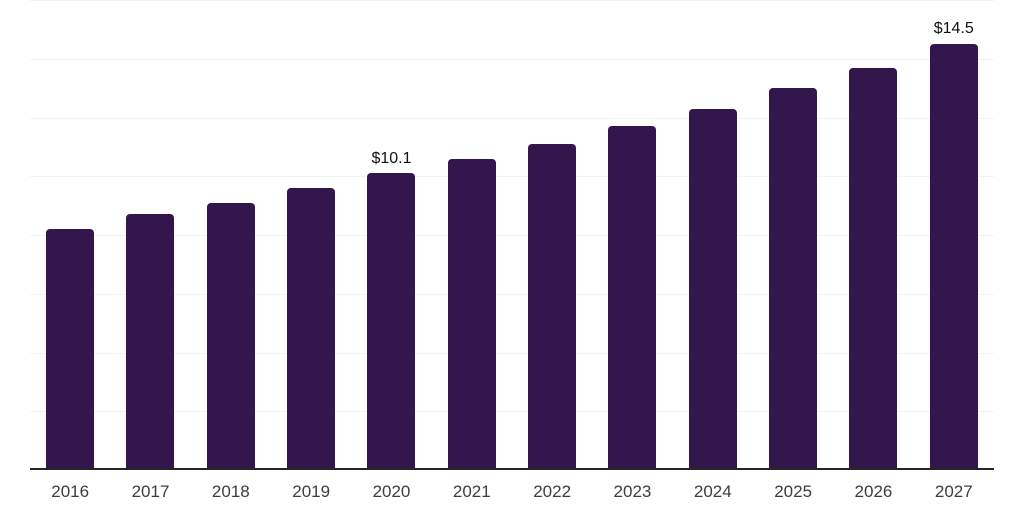 The width and height of the screenshot is (1024, 512). What do you see at coordinates (873, 491) in the screenshot?
I see `x-axis-tick-label: 2026` at bounding box center [873, 491].